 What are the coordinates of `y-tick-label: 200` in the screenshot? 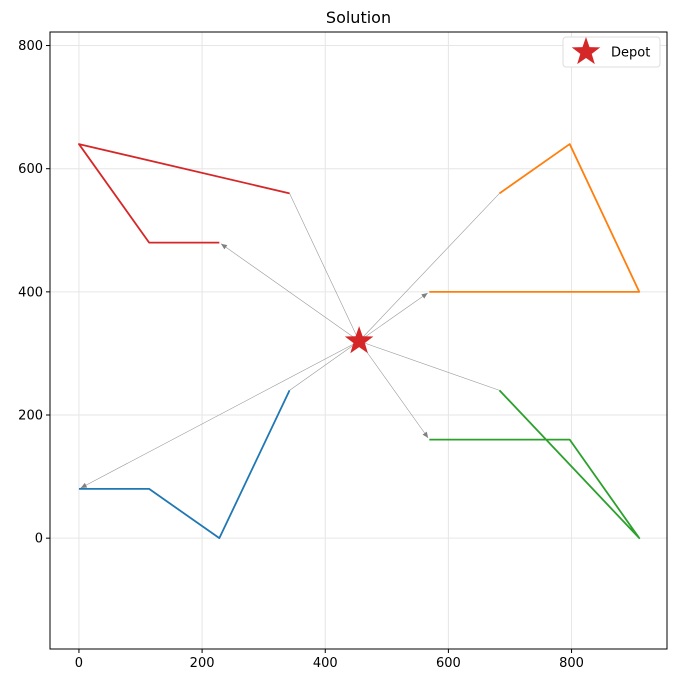 It's located at (30, 416).